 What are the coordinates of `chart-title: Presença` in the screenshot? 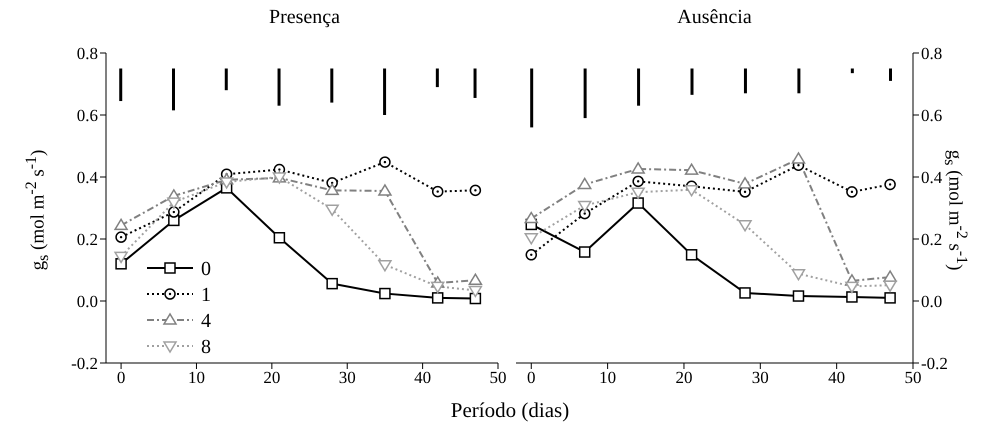 It's located at (305, 17).